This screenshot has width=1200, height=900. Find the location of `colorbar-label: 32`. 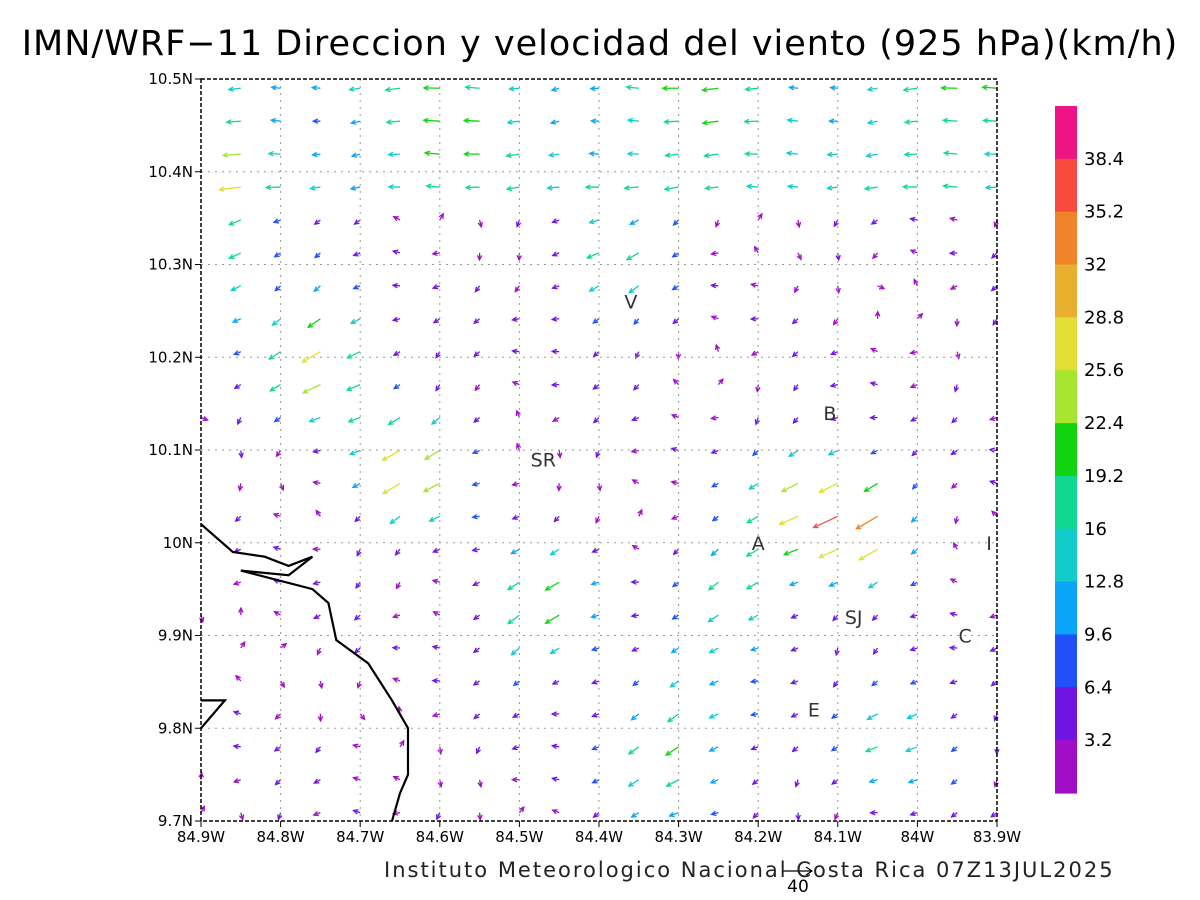

colorbar-label: 32 is located at coordinates (1095, 265).